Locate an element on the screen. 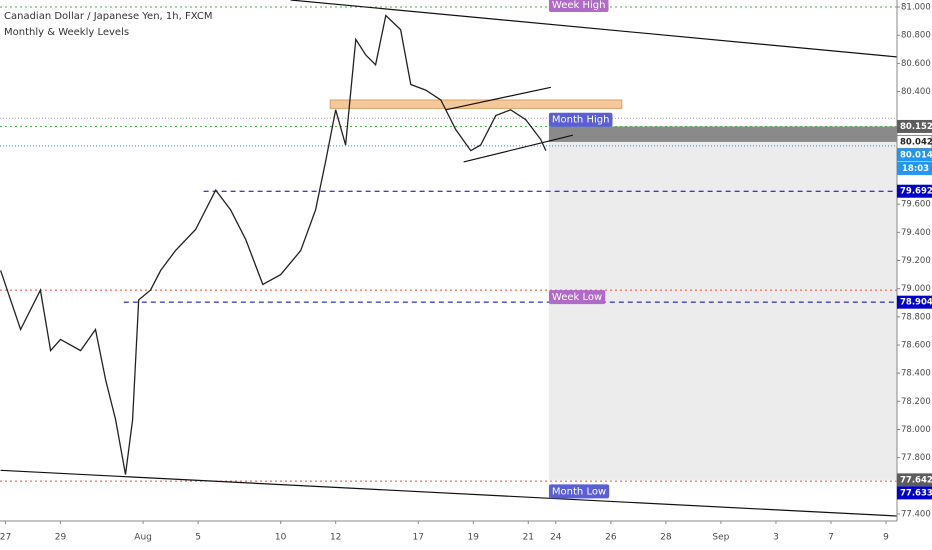 The height and width of the screenshot is (550, 932). price-label: 80.042 is located at coordinates (916, 142).